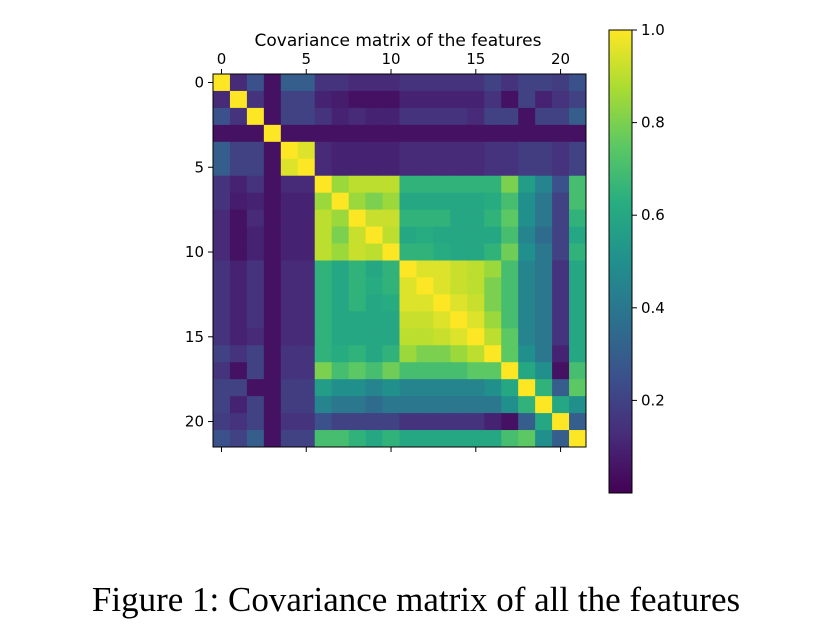  I want to click on x-tick-label: 5, so click(306, 59).